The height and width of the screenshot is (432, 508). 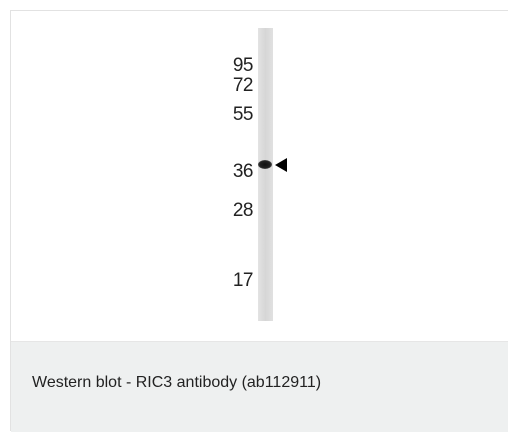 I want to click on blot-lane, so click(x=265, y=174).